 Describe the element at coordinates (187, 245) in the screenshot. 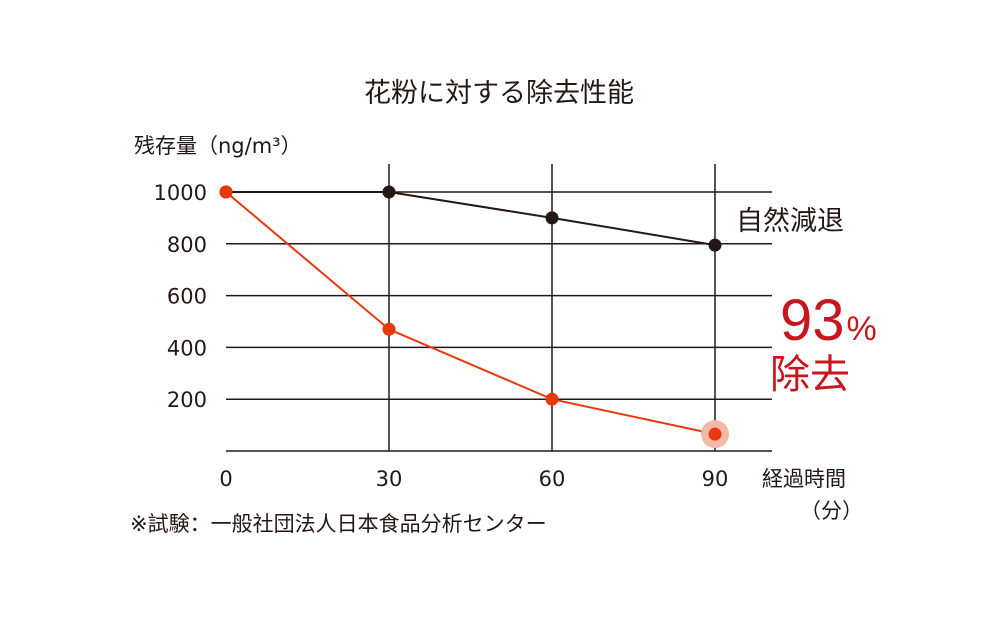

I see `y-tick-label: 800` at that location.